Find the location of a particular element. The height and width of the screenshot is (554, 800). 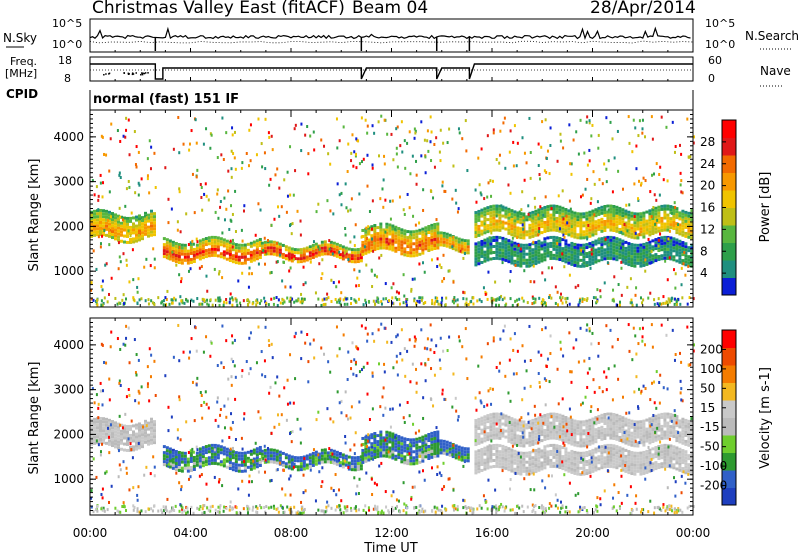

freq-trace is located at coordinates (391, 71).